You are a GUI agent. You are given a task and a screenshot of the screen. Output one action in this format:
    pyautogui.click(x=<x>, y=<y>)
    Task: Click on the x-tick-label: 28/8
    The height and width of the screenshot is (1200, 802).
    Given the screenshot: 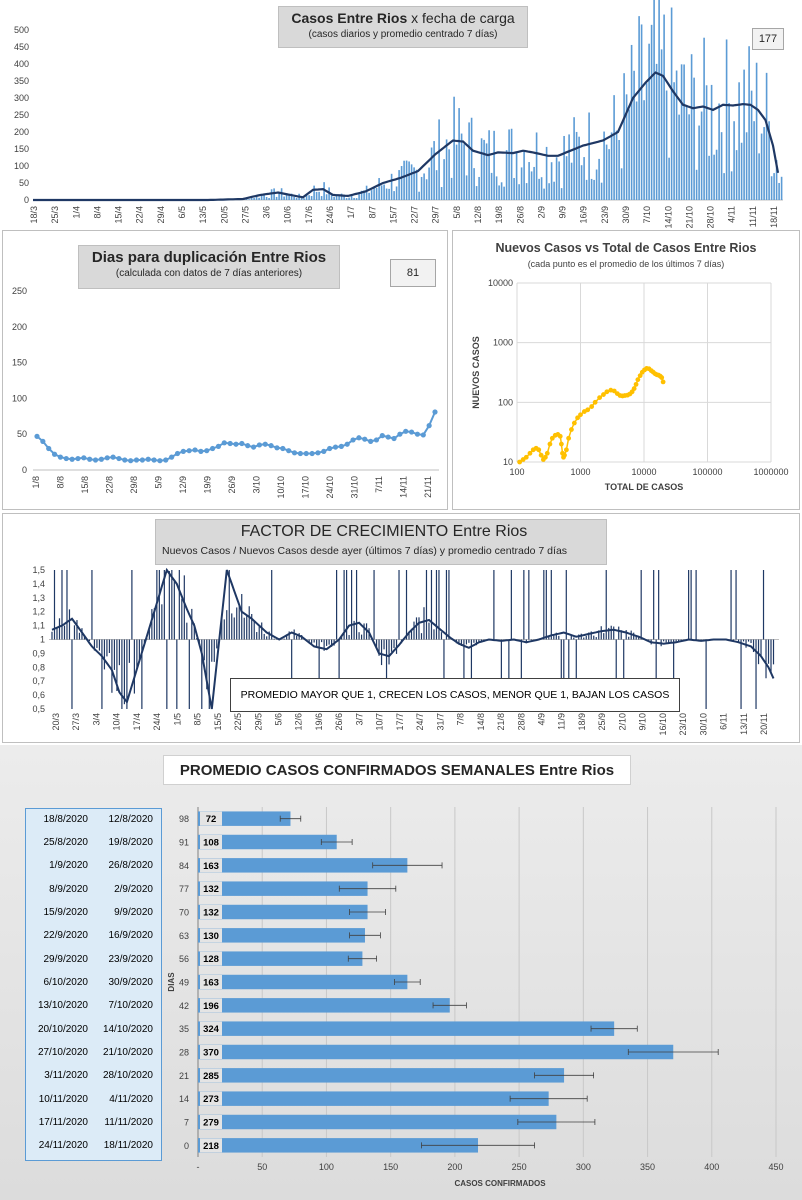 What is the action you would take?
    pyautogui.click(x=521, y=722)
    